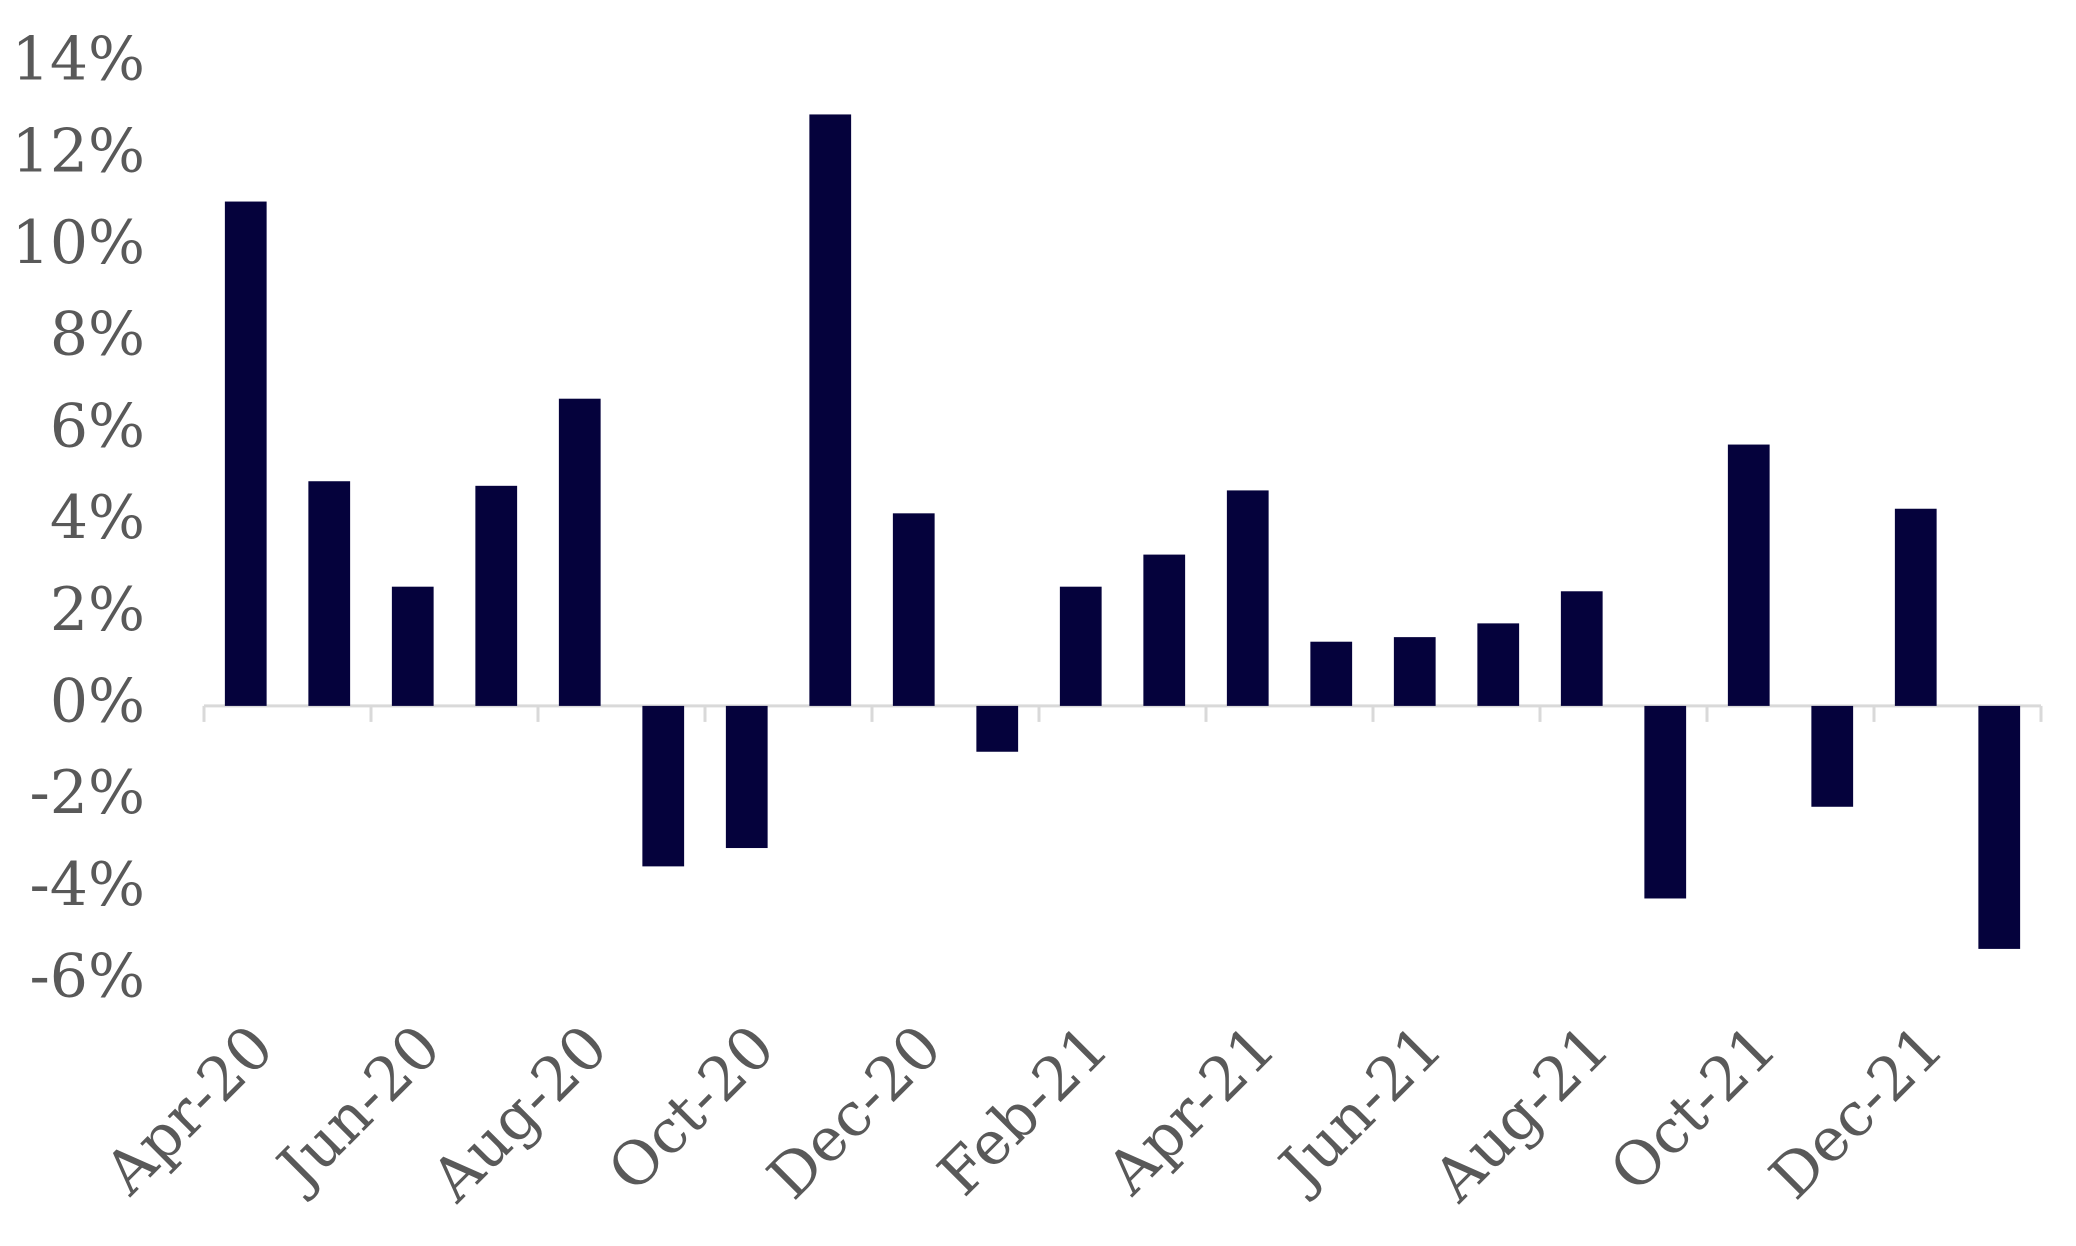 The image size is (2076, 1246). Describe the element at coordinates (87, 885) in the screenshot. I see `y-tick-label: -4%` at that location.